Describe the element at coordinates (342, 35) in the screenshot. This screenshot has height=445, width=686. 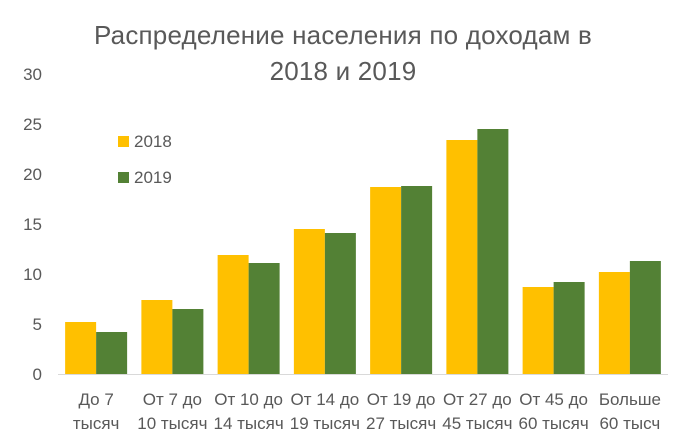
I see `chart-title-line-1: Распределение населения по доходам в` at that location.